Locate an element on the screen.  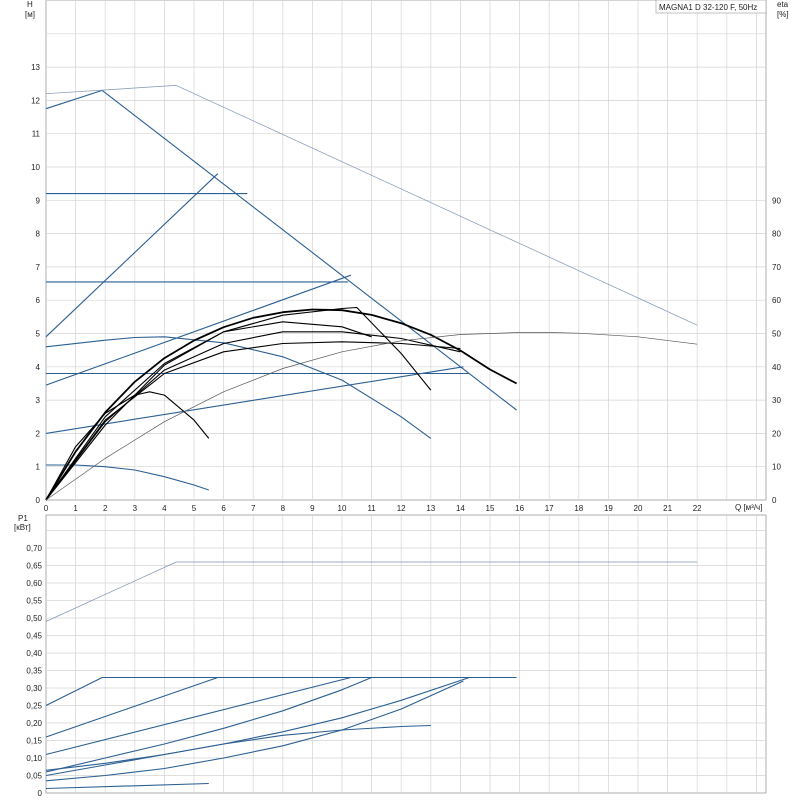
eta-tick-label: 60 is located at coordinates (776, 300).